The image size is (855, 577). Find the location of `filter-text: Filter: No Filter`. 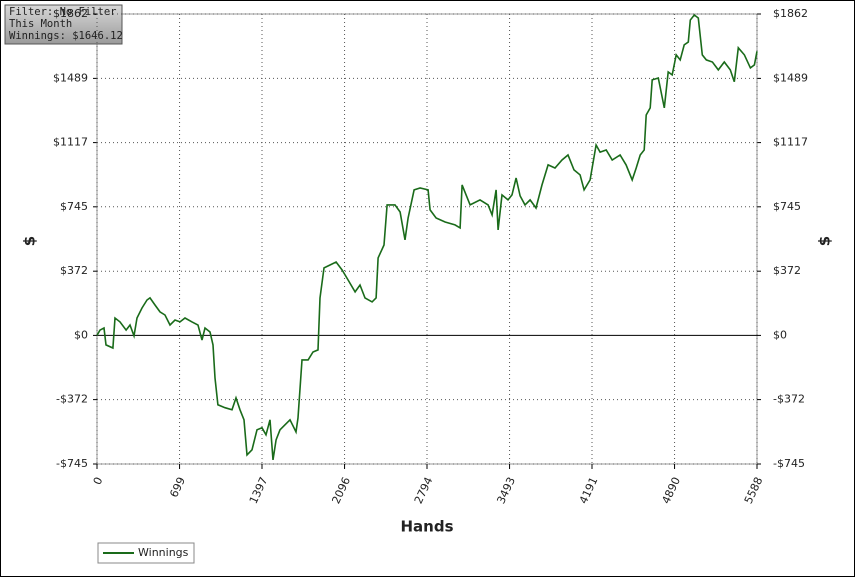

filter-text: Filter: No Filter is located at coordinates (62, 12).